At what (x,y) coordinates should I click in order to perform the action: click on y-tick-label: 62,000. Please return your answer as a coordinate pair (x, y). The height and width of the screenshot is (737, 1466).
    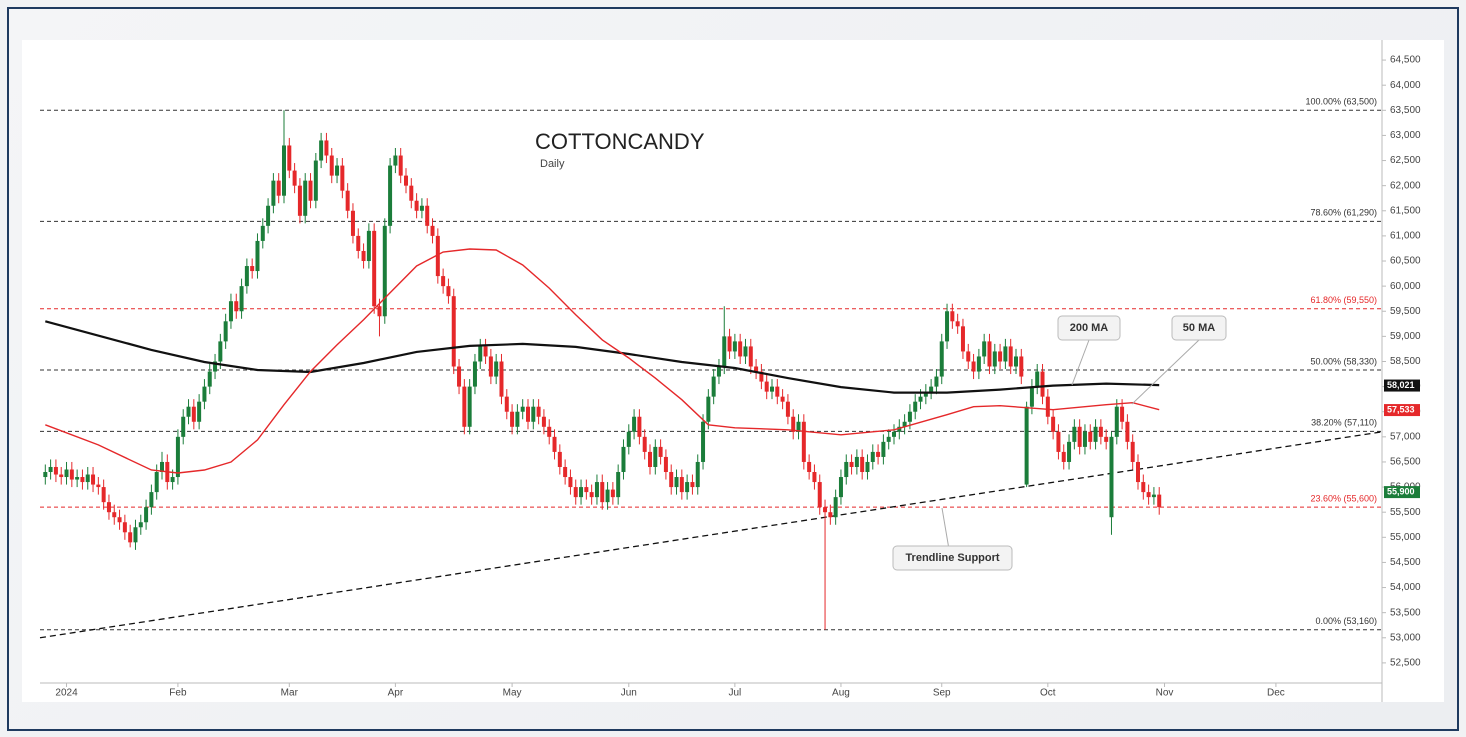
    Looking at the image, I should click on (1405, 185).